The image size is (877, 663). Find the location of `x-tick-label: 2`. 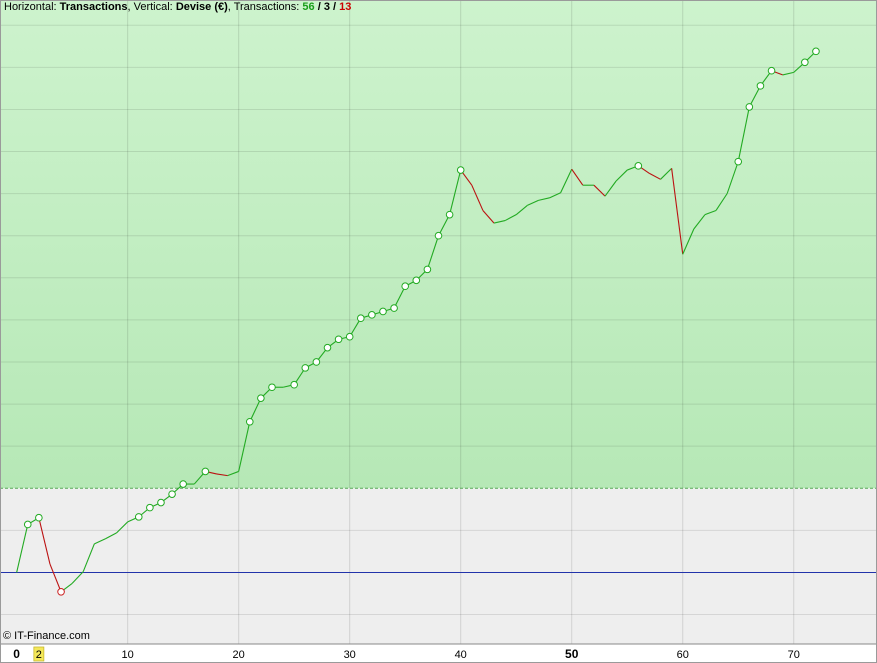

x-tick-label: 2 is located at coordinates (39, 655).